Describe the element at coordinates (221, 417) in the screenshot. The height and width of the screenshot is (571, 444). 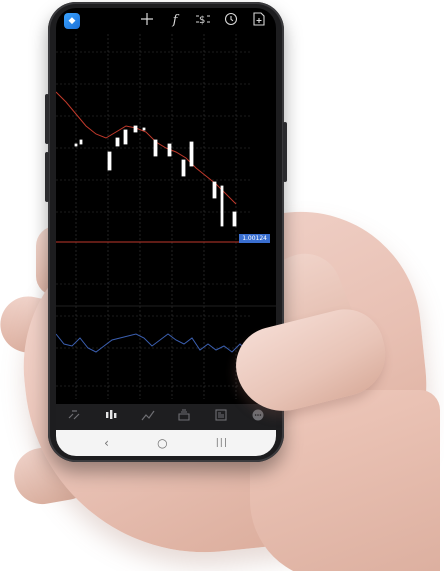
I see `news-icon` at that location.